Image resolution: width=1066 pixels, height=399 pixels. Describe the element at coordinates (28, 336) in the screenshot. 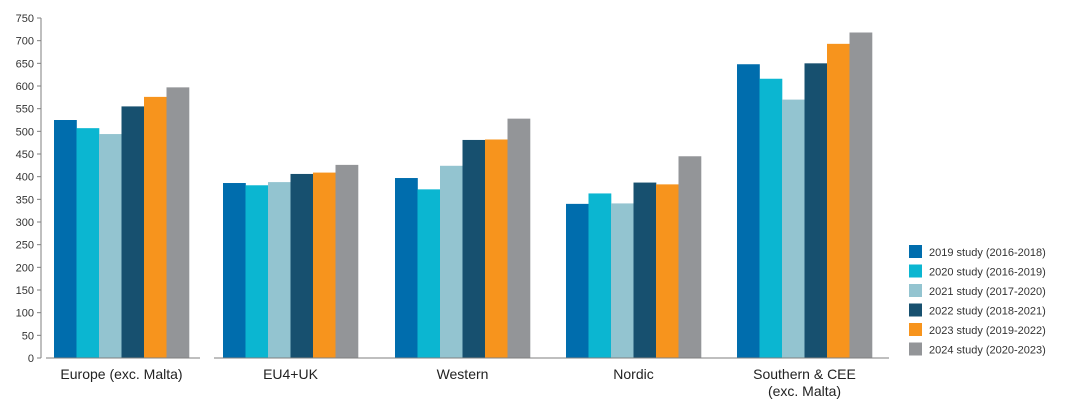

I see `y-tick-label: 50` at that location.